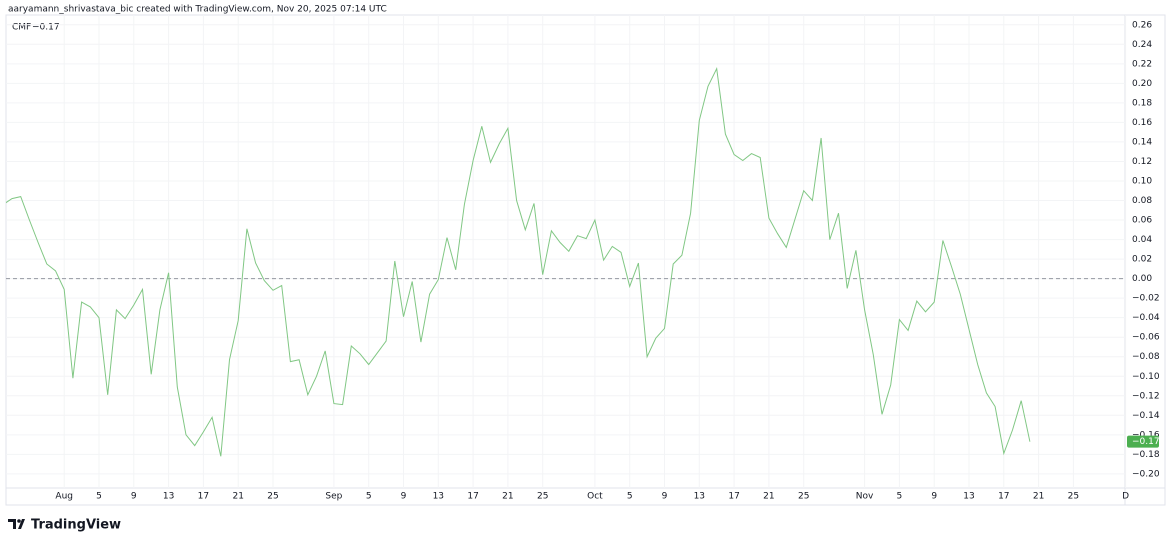 The image size is (1170, 548). I want to click on y-tick-label: 0.14, so click(1142, 142).